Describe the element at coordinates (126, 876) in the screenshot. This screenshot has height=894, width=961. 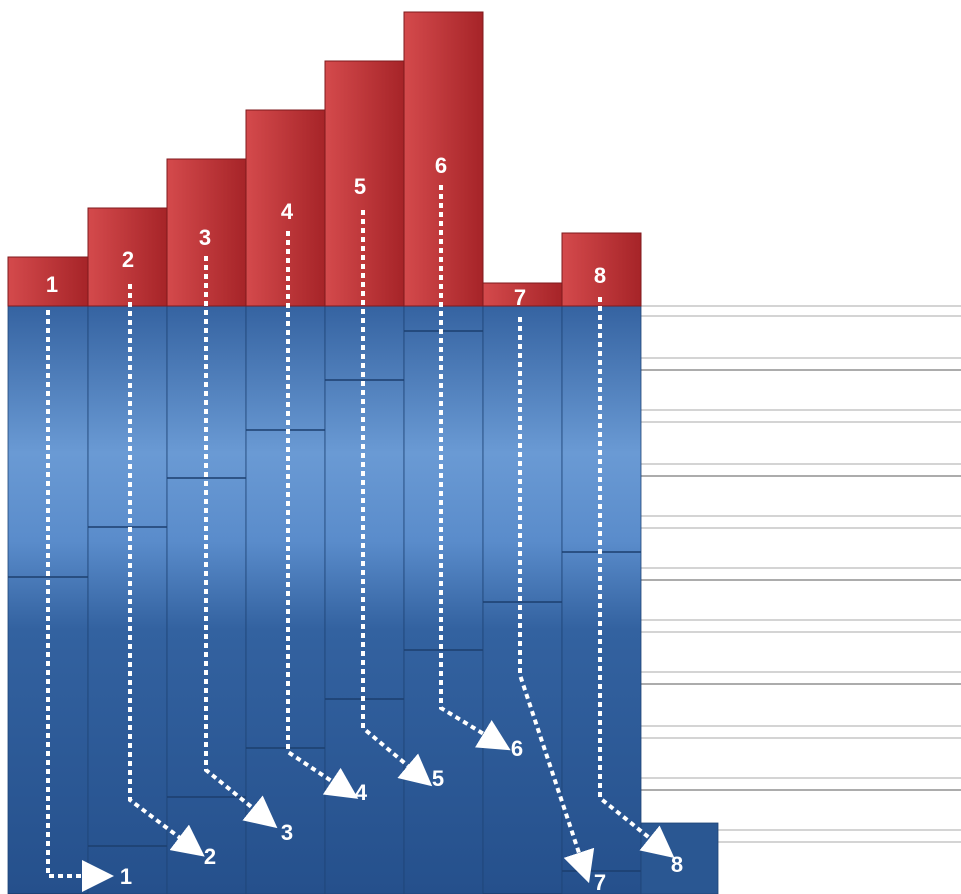
I see `bottom-label: 1` at that location.